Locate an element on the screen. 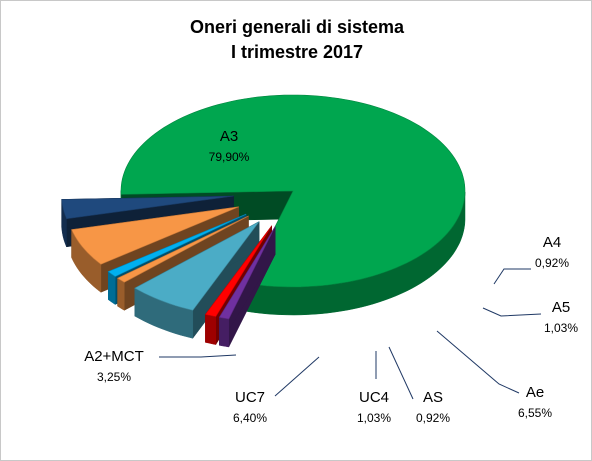 This screenshot has height=461, width=592. slice-rim-as is located at coordinates (121, 294).